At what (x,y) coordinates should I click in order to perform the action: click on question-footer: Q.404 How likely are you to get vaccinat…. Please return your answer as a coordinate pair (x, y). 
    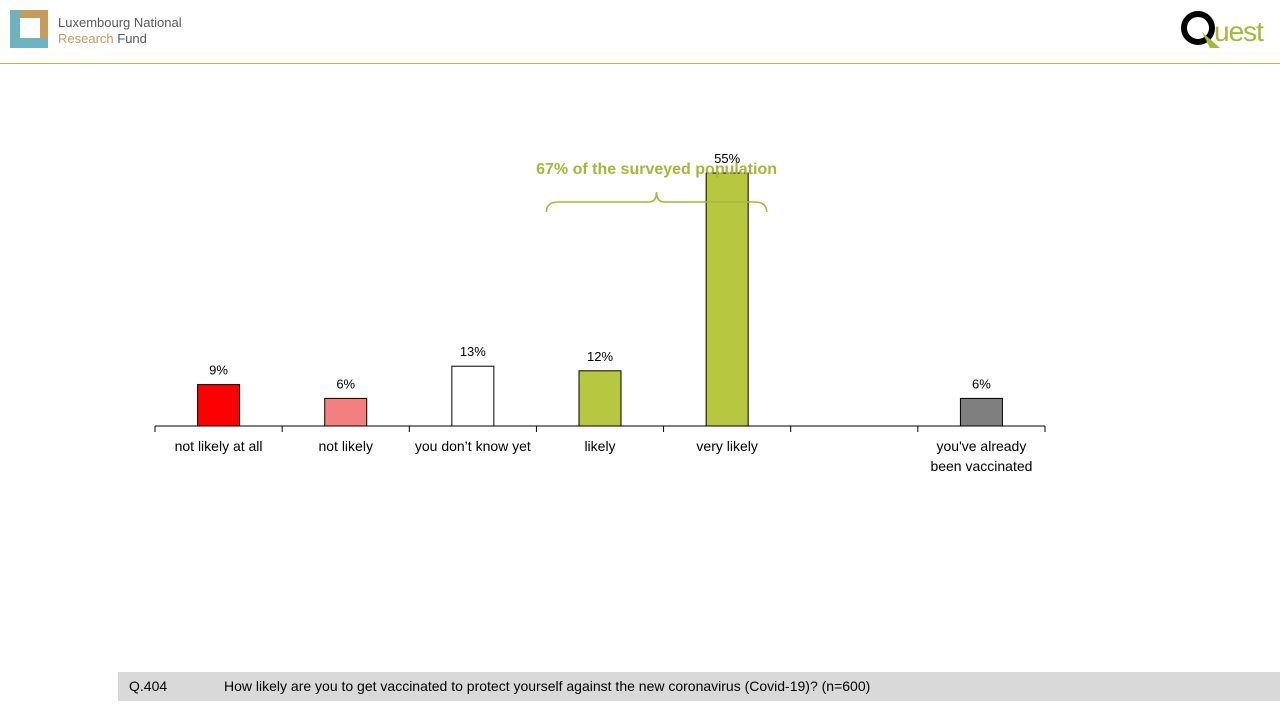
    Looking at the image, I should click on (699, 686).